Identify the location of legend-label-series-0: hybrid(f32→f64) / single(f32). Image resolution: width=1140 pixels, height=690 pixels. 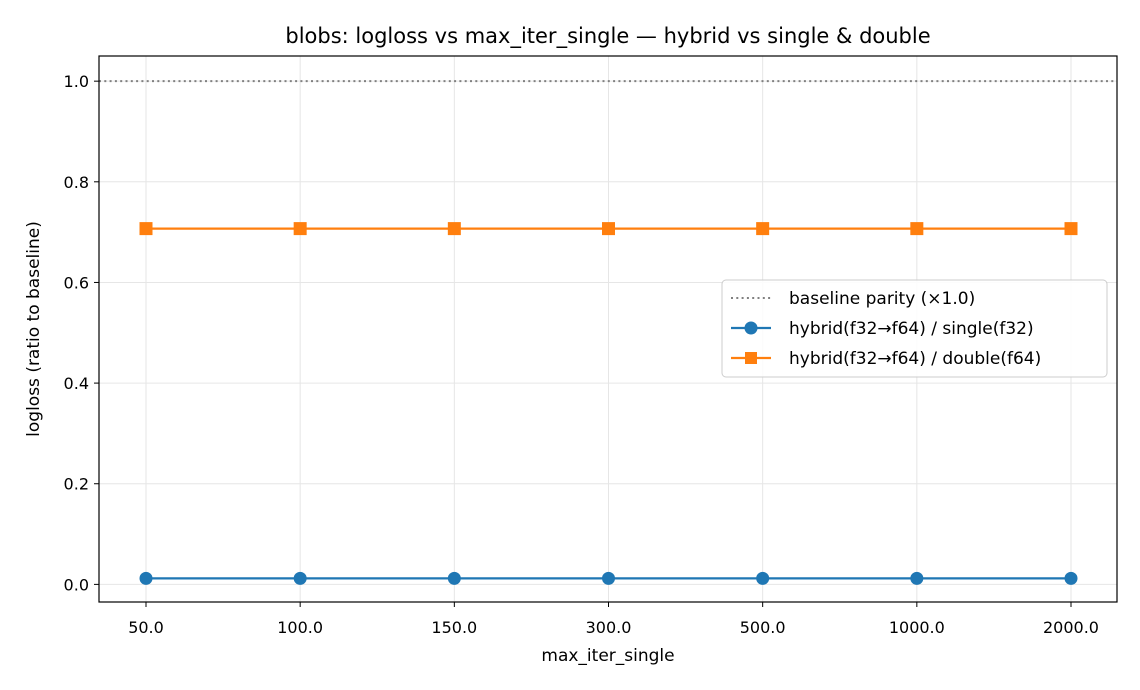
(911, 329).